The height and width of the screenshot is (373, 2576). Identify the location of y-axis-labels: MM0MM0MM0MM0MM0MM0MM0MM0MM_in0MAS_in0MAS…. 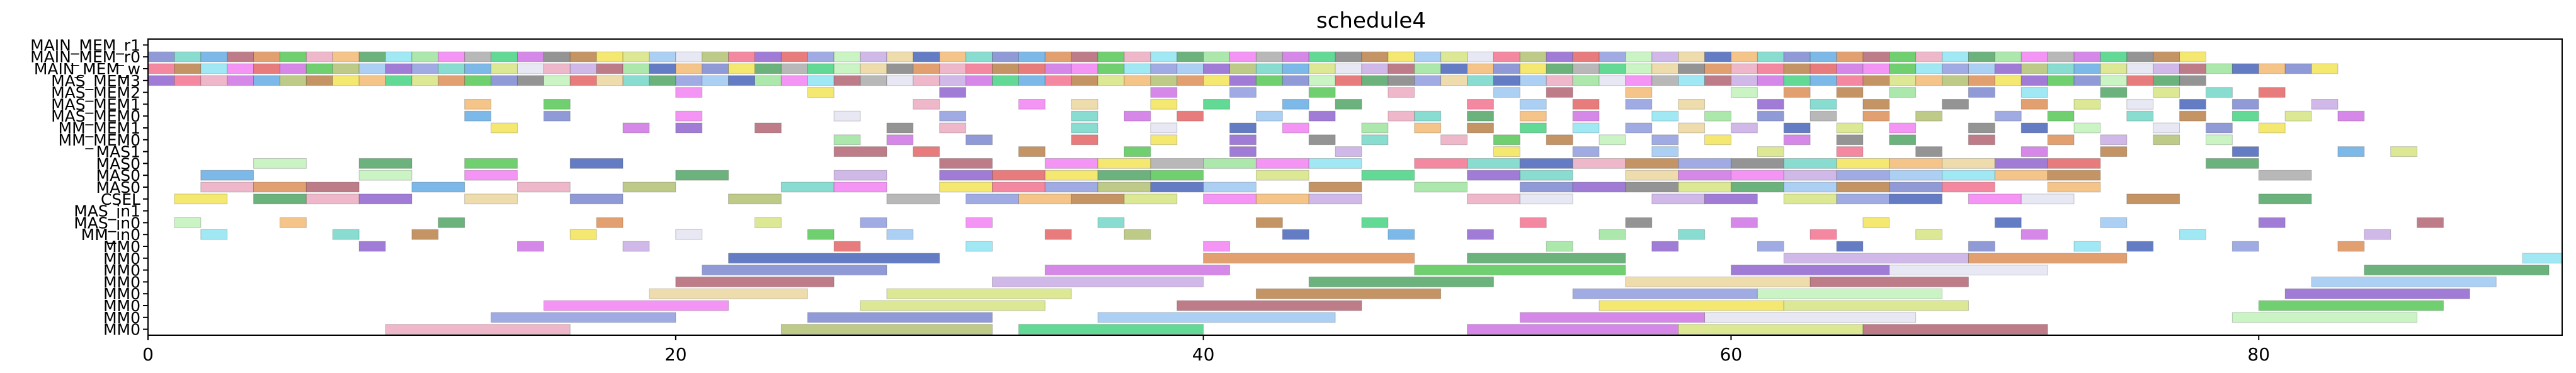
(89, 187).